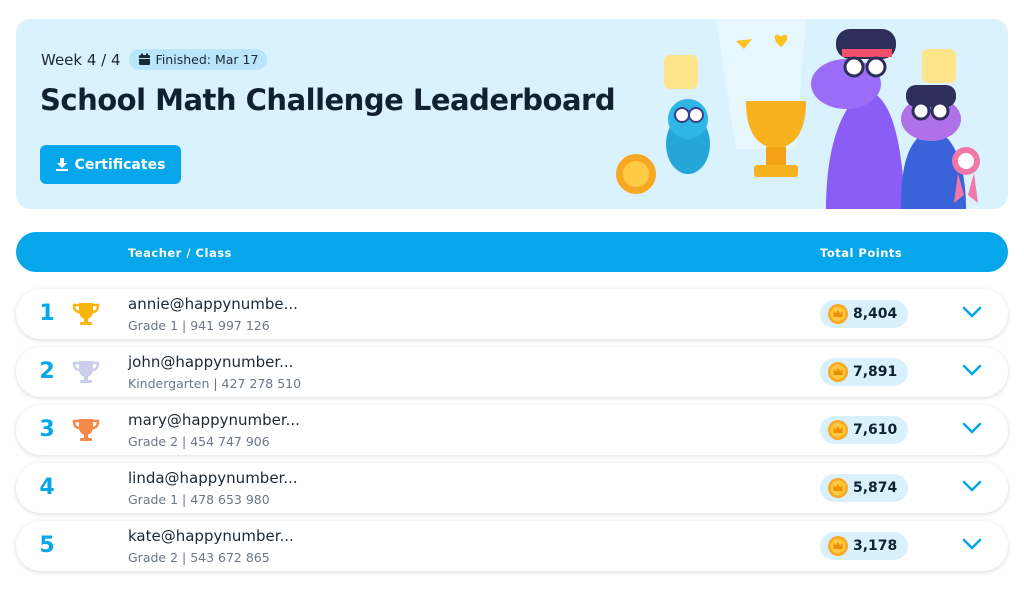  Describe the element at coordinates (47, 371) in the screenshot. I see `rank: 2` at that location.